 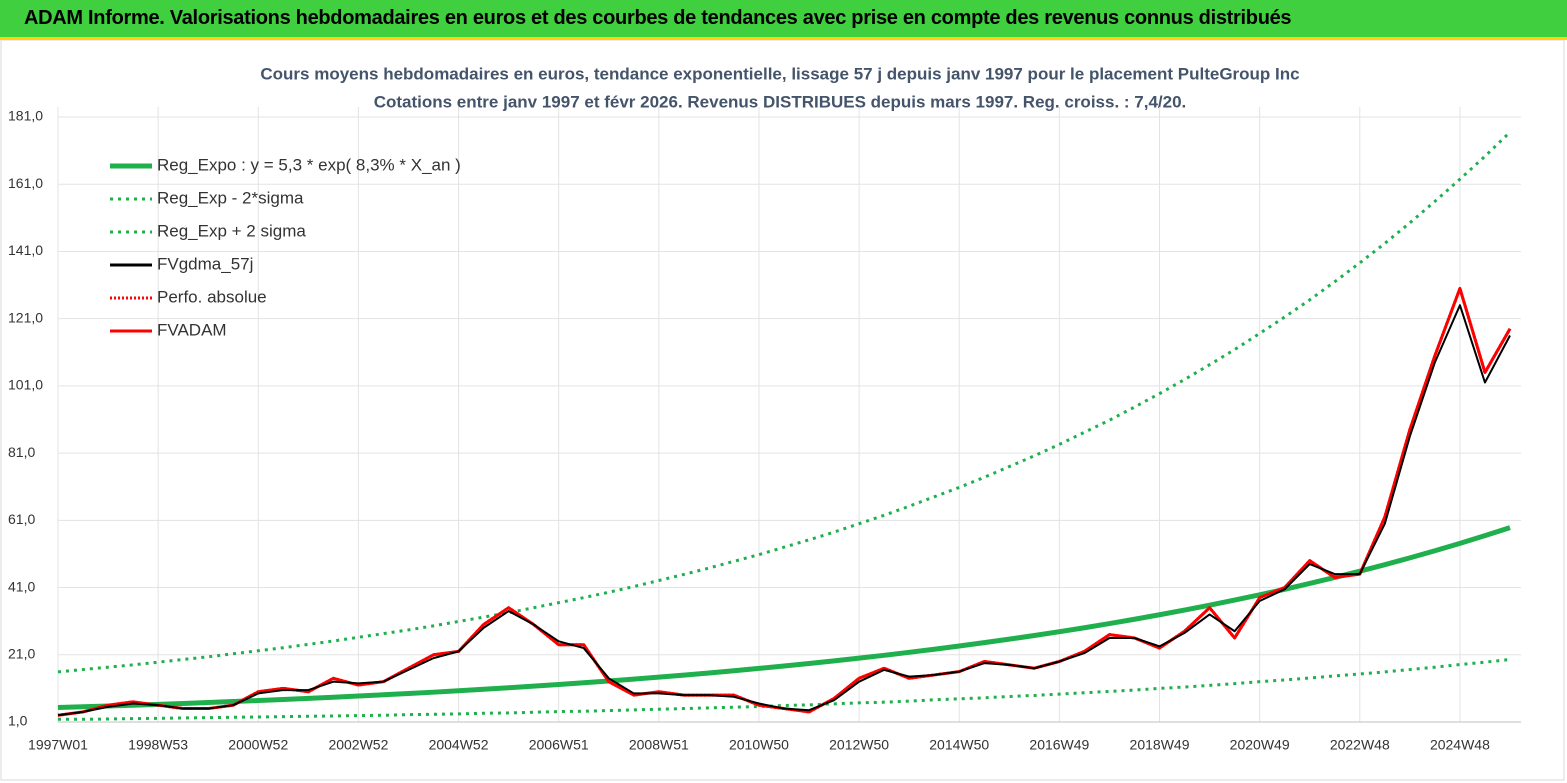 What do you see at coordinates (21, 586) in the screenshot?
I see `y-tick-label: 41,0` at bounding box center [21, 586].